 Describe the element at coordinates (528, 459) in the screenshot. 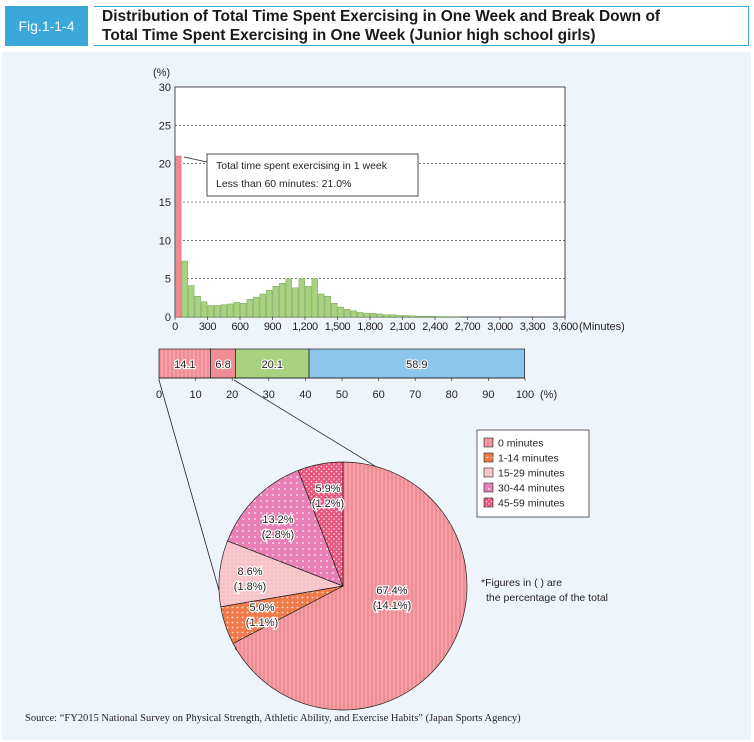

I see `legend-label: 1-14 minutes` at that location.